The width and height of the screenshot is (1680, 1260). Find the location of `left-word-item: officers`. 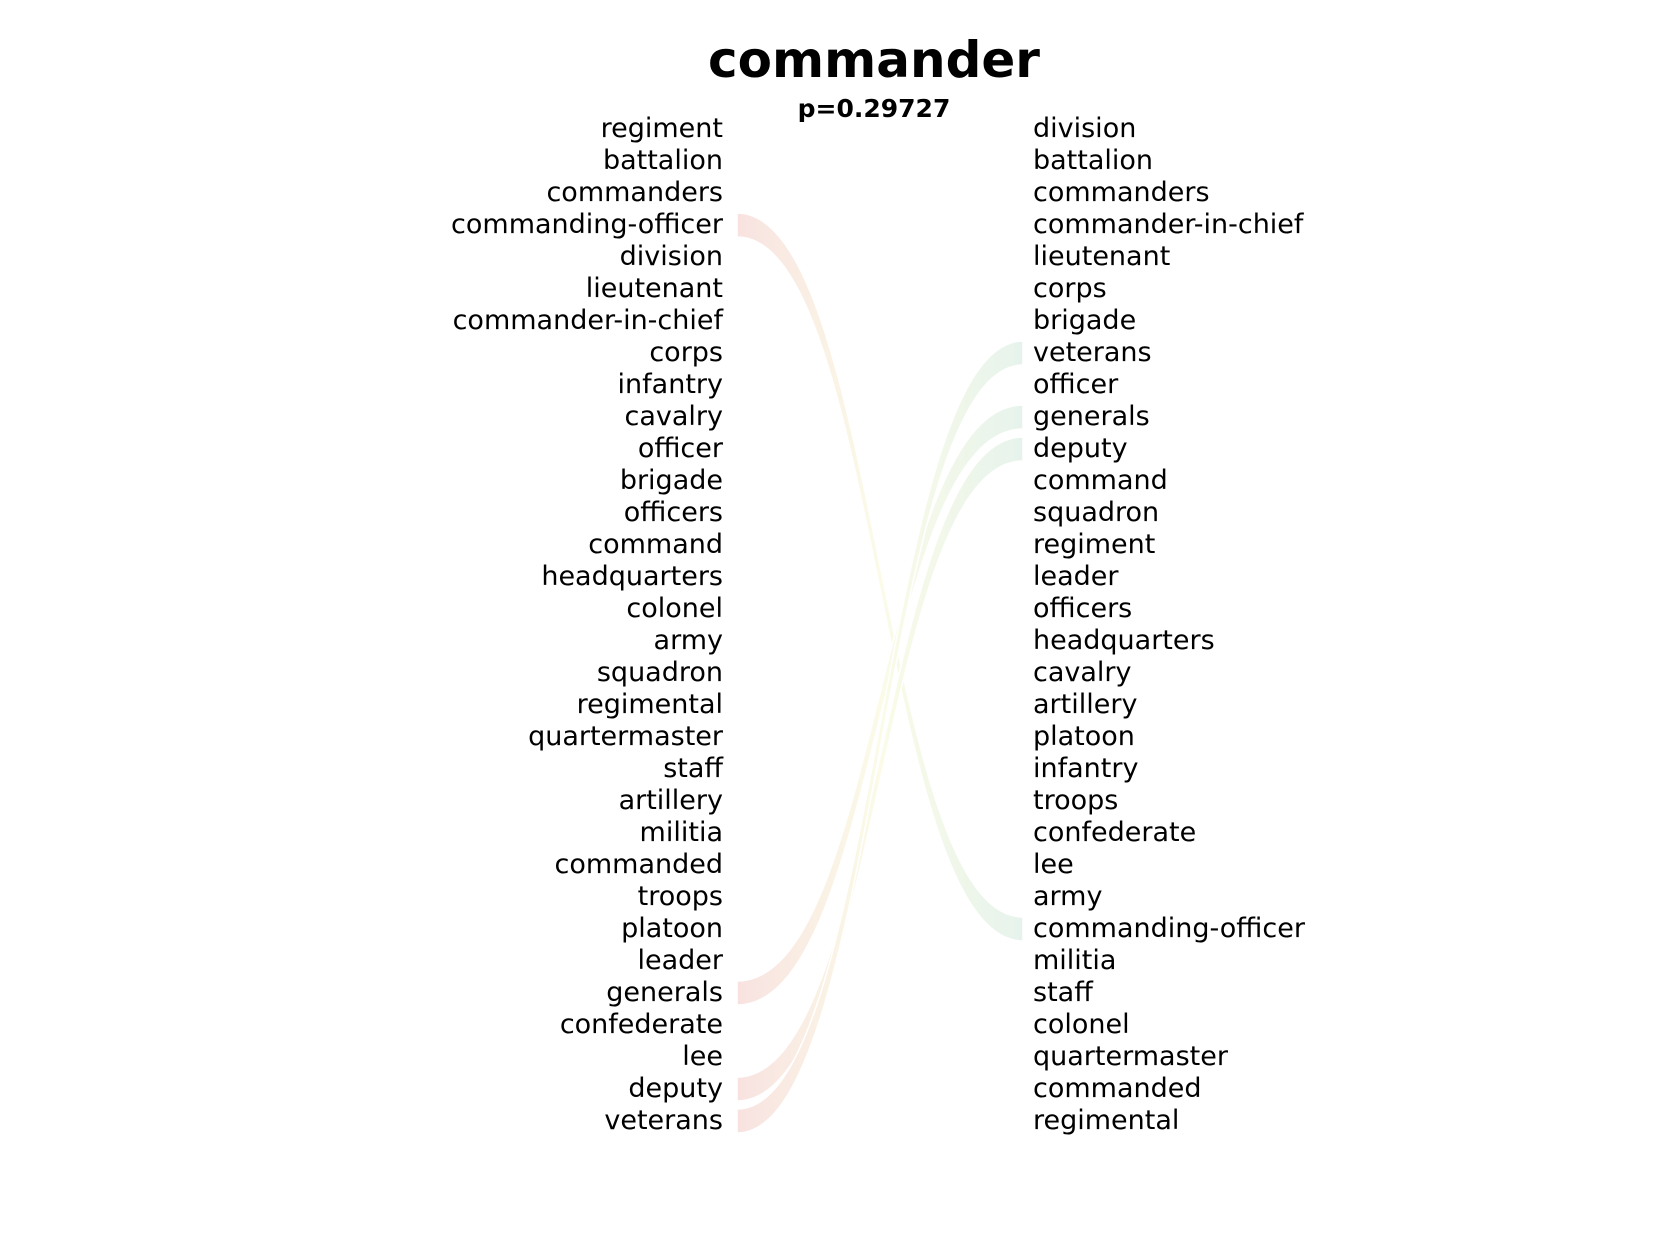

left-word-item: officers is located at coordinates (673, 512).